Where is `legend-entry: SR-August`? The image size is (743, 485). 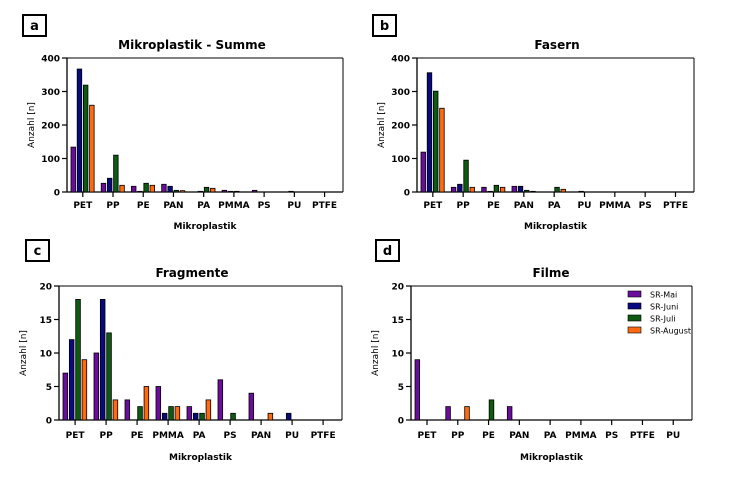 legend-entry: SR-August is located at coordinates (670, 331).